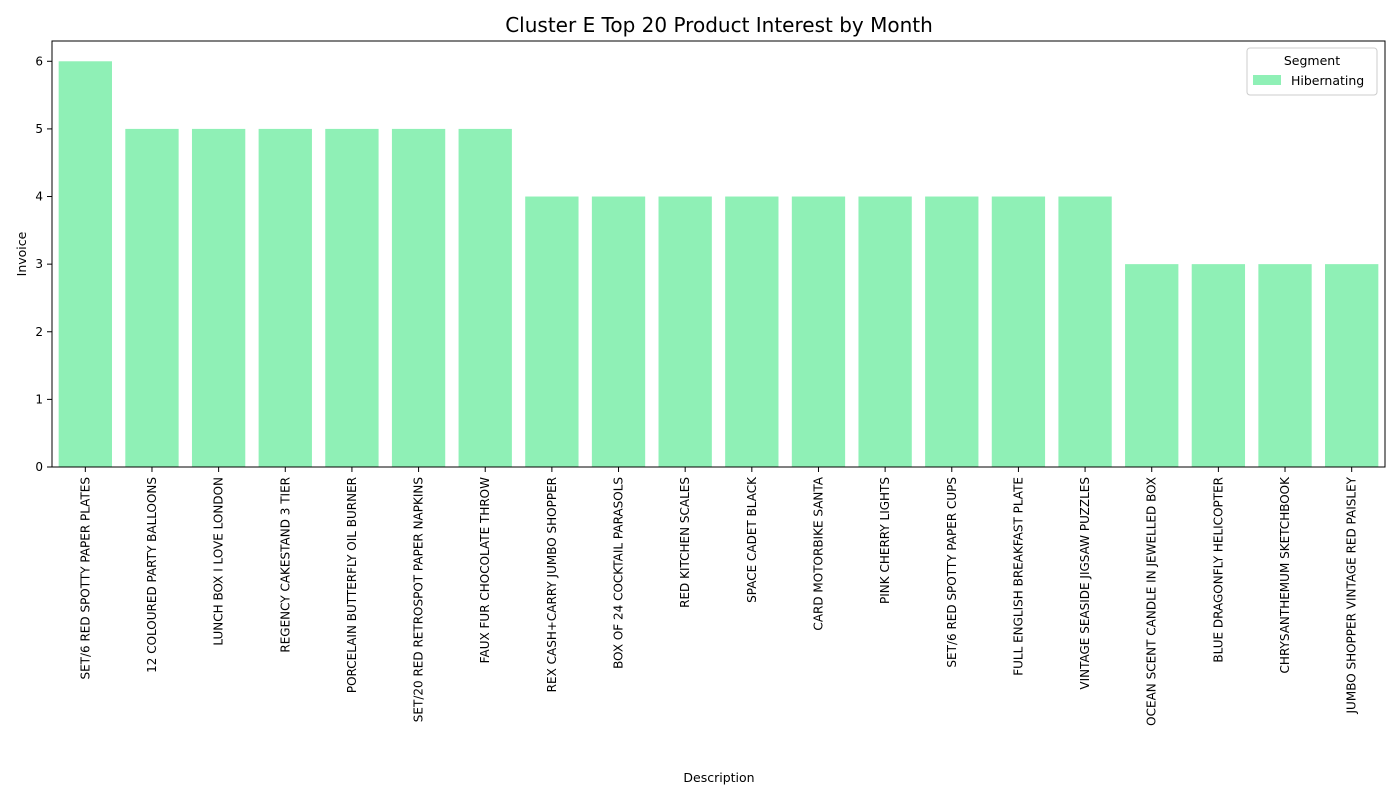  What do you see at coordinates (1285, 575) in the screenshot?
I see `x-tick-label: CHRYSANTHEMUM SKETCHBOOK` at bounding box center [1285, 575].